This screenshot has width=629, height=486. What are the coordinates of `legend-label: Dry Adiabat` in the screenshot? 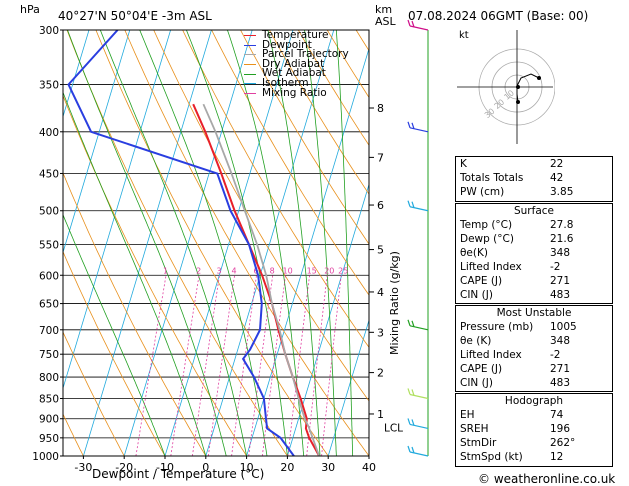 It's located at (293, 63).